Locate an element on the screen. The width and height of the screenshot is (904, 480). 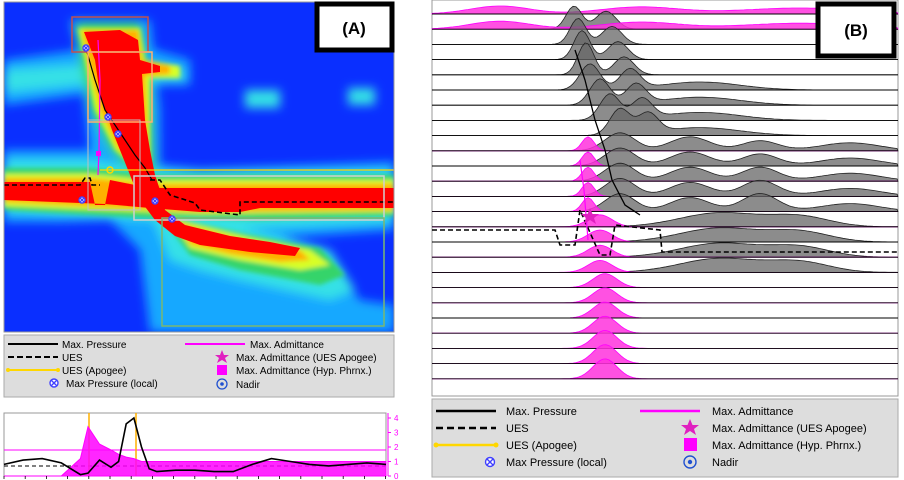
inset-right-tick-label: 3 is located at coordinates (396, 433).